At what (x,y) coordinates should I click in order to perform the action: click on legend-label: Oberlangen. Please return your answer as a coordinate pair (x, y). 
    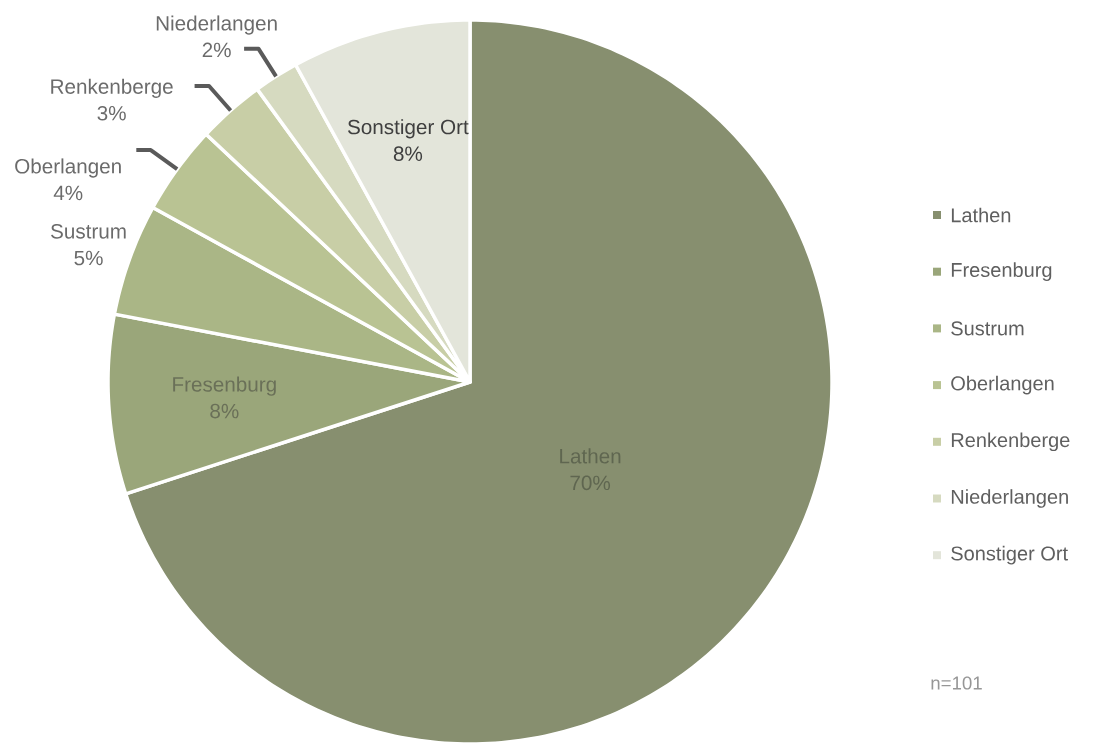
    Looking at the image, I should click on (1002, 385).